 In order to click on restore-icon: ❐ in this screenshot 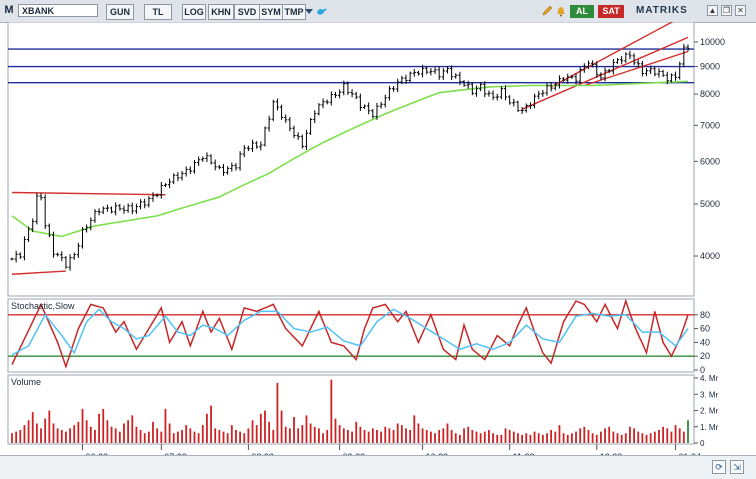, I will do `click(726, 10)`.